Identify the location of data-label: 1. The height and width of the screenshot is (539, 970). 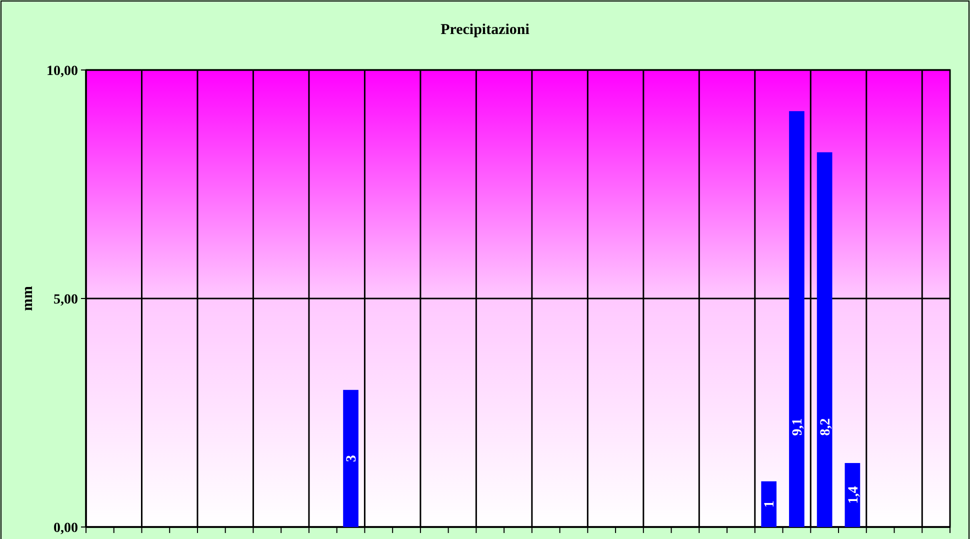
(770, 504).